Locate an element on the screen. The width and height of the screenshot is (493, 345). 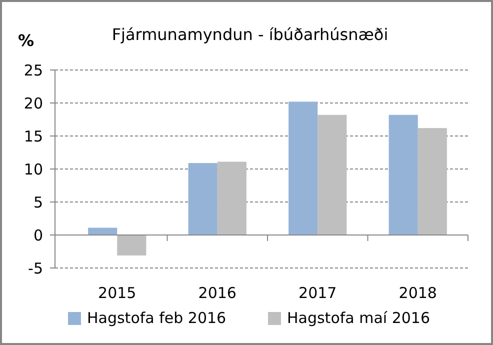
legend-label: Hagstofa maí 2016 is located at coordinates (358, 318).